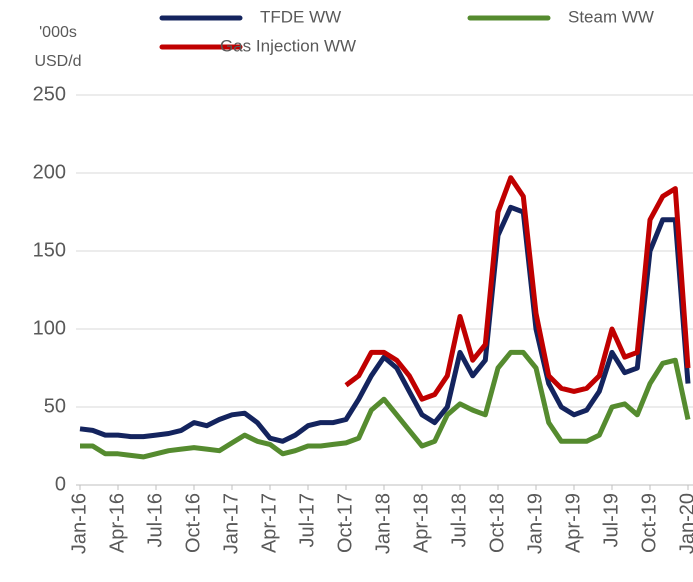 This screenshot has height=582, width=693. What do you see at coordinates (193, 523) in the screenshot?
I see `x-tick-label: Oct-16` at bounding box center [193, 523].